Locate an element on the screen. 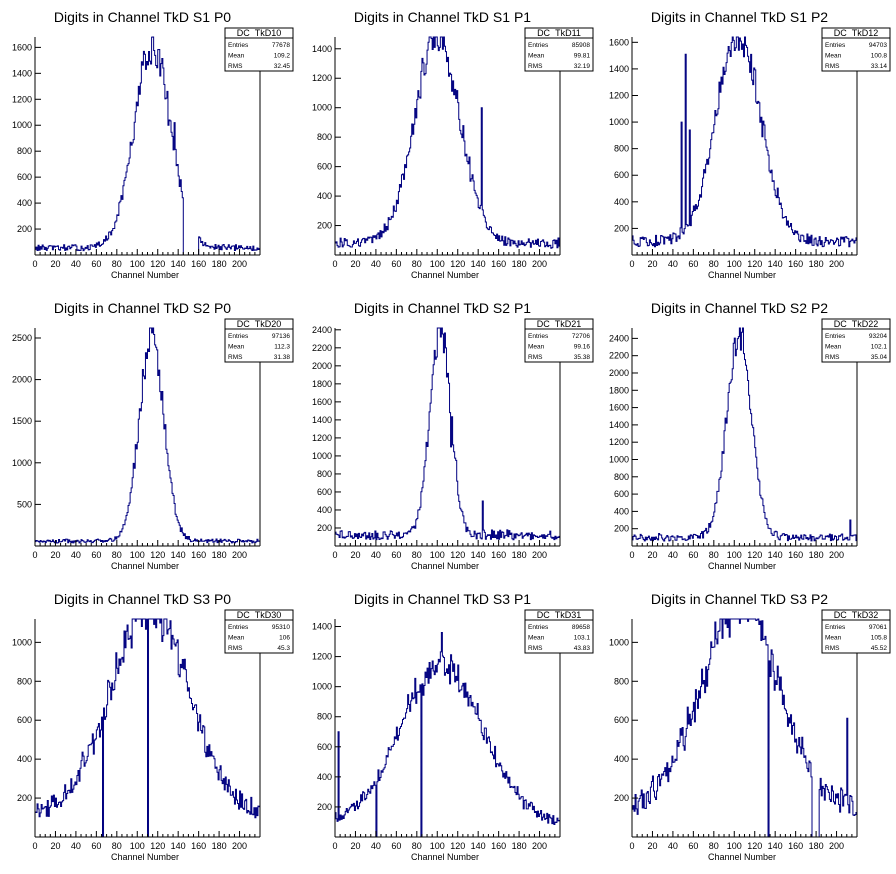  stats-box: DC_TkD22 Entries 93204 Mean 102.1 RMS 35.04 is located at coordinates (856, 340).